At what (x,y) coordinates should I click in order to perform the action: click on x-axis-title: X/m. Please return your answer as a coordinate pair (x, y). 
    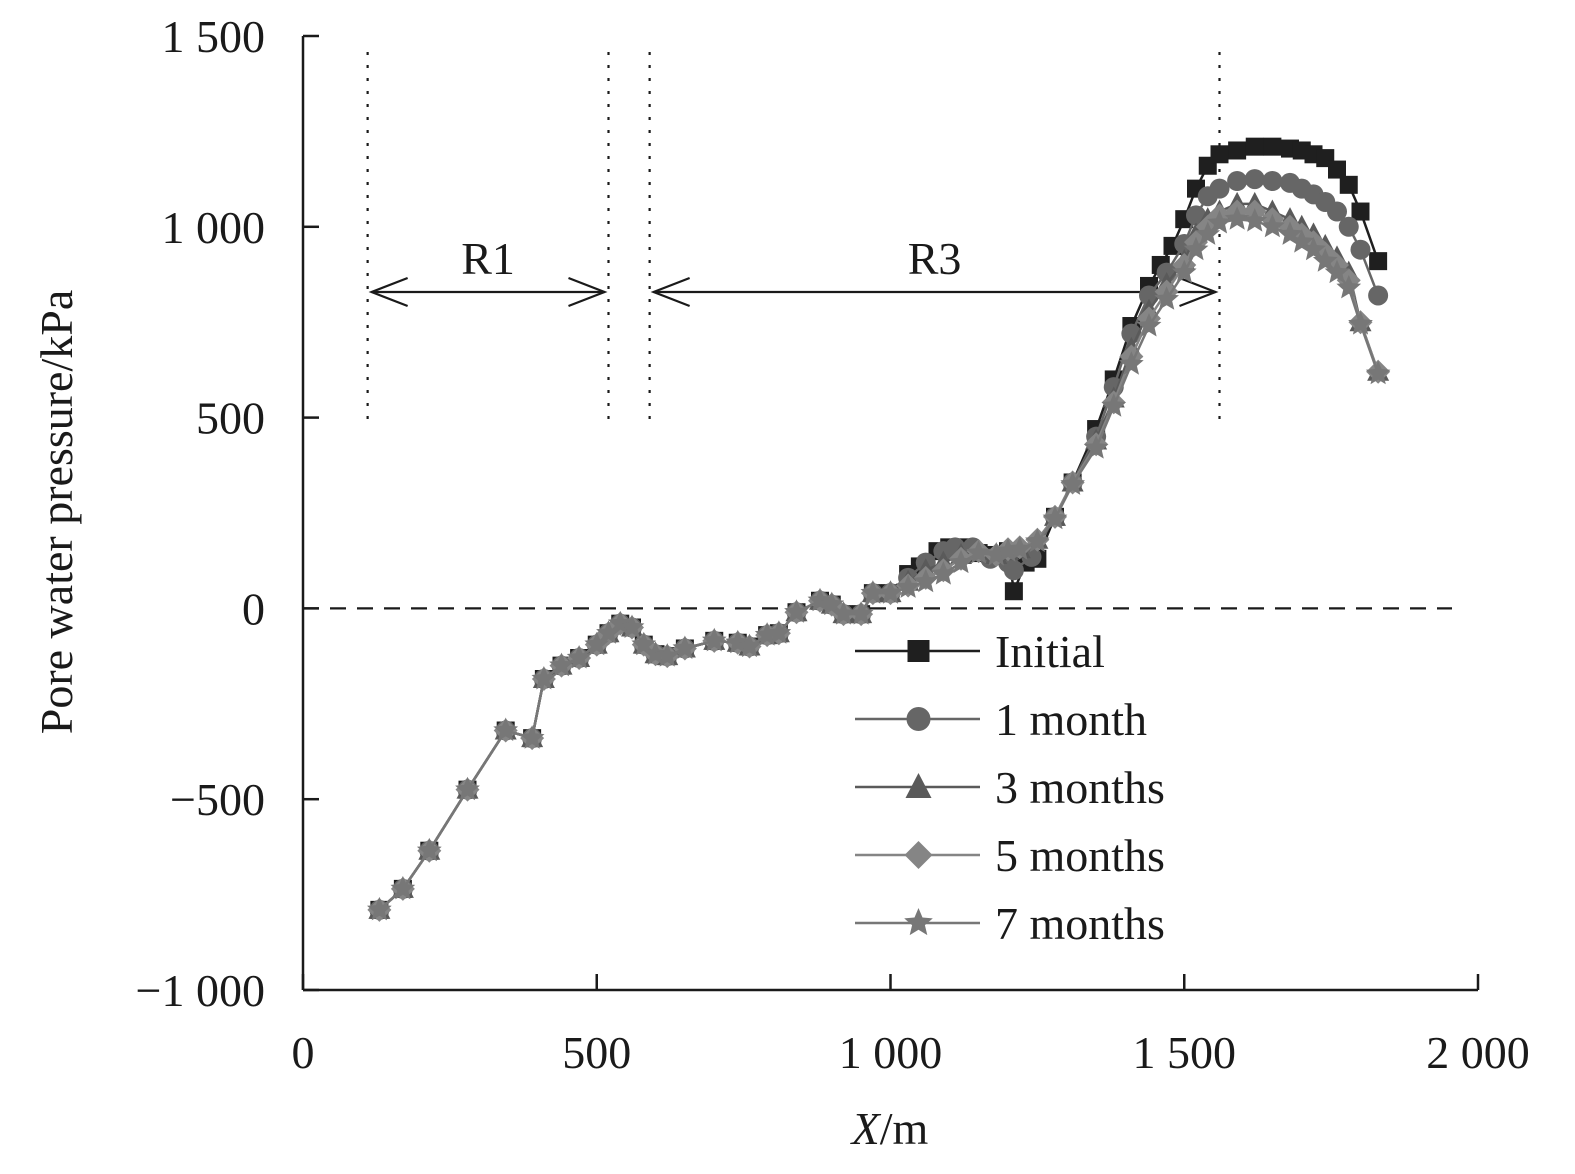
    Looking at the image, I should click on (889, 1128).